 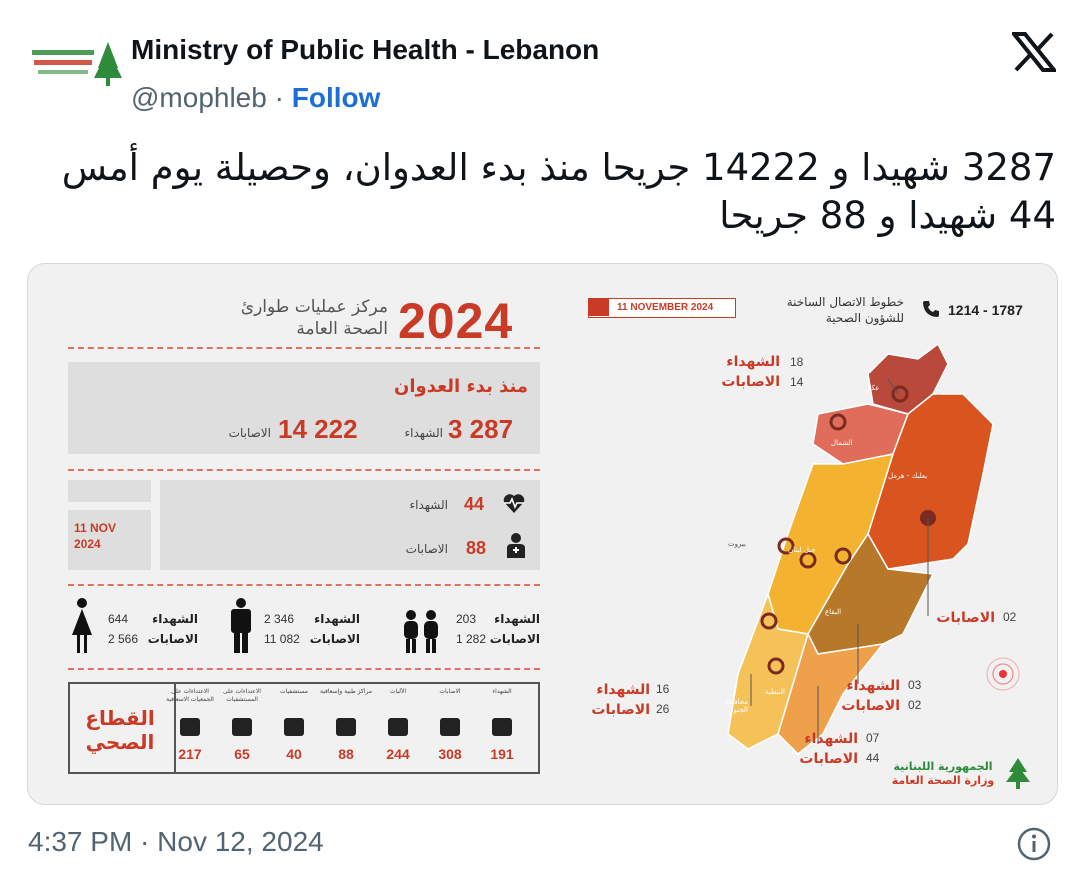 I want to click on callout-north-injured-label: الاصابات, so click(x=750, y=382).